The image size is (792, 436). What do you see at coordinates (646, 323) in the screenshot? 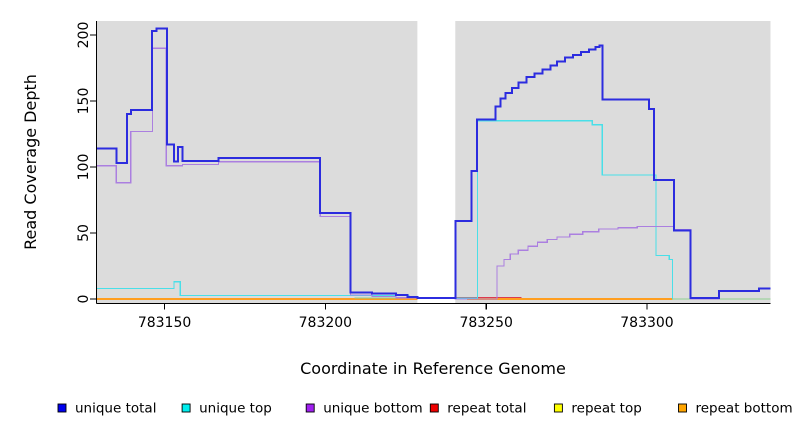
I see `x-tick-label: 783300` at bounding box center [646, 323].